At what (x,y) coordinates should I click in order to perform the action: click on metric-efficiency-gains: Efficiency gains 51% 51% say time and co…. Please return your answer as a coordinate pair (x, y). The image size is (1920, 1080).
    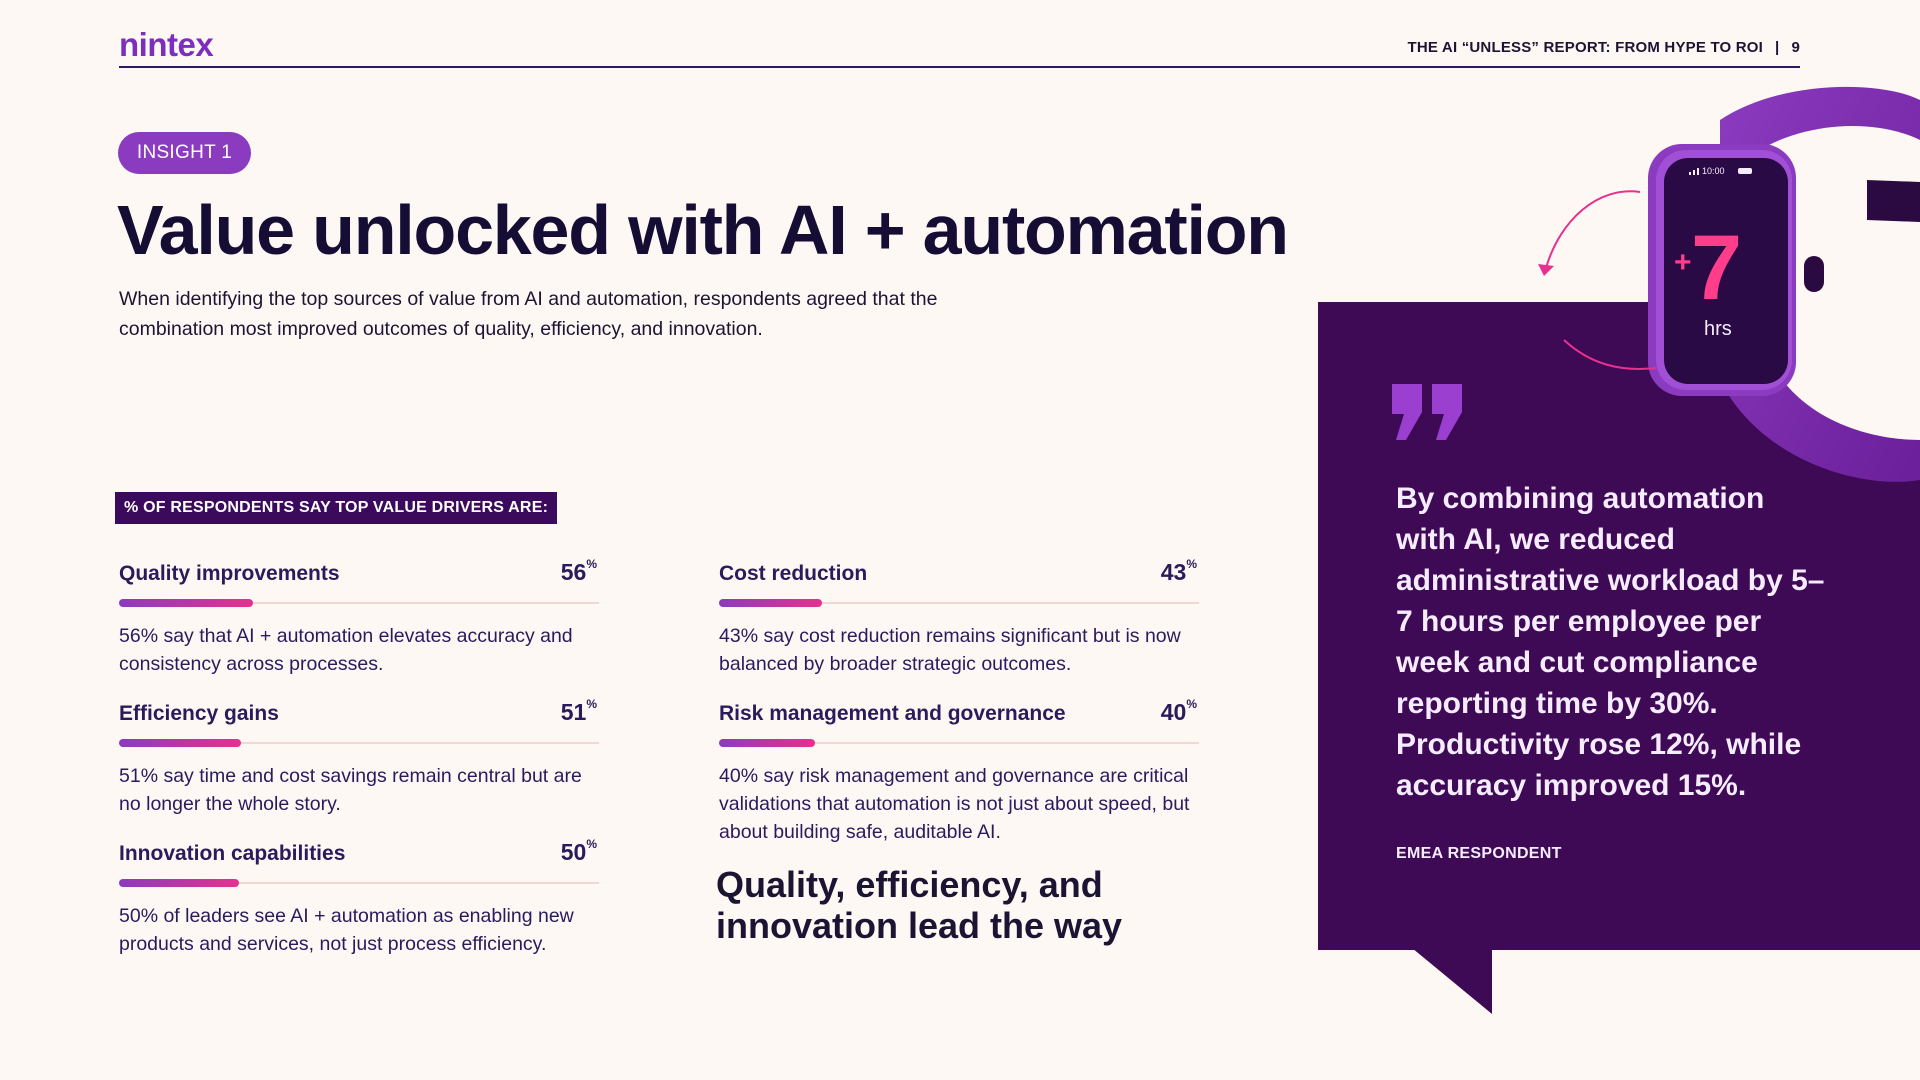
    Looking at the image, I should click on (359, 757).